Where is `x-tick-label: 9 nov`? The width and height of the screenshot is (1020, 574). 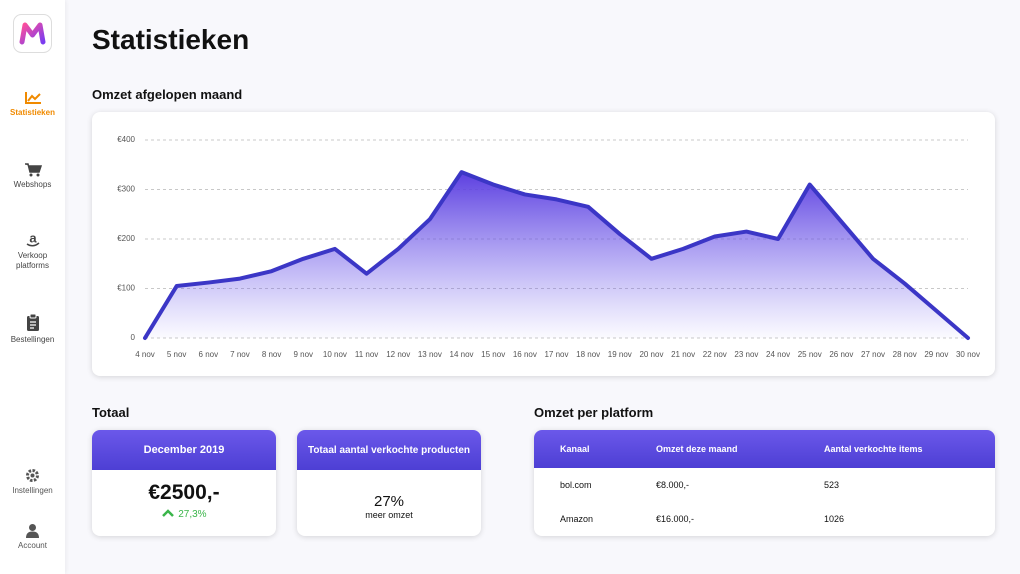
x-tick-label: 9 nov is located at coordinates (303, 354).